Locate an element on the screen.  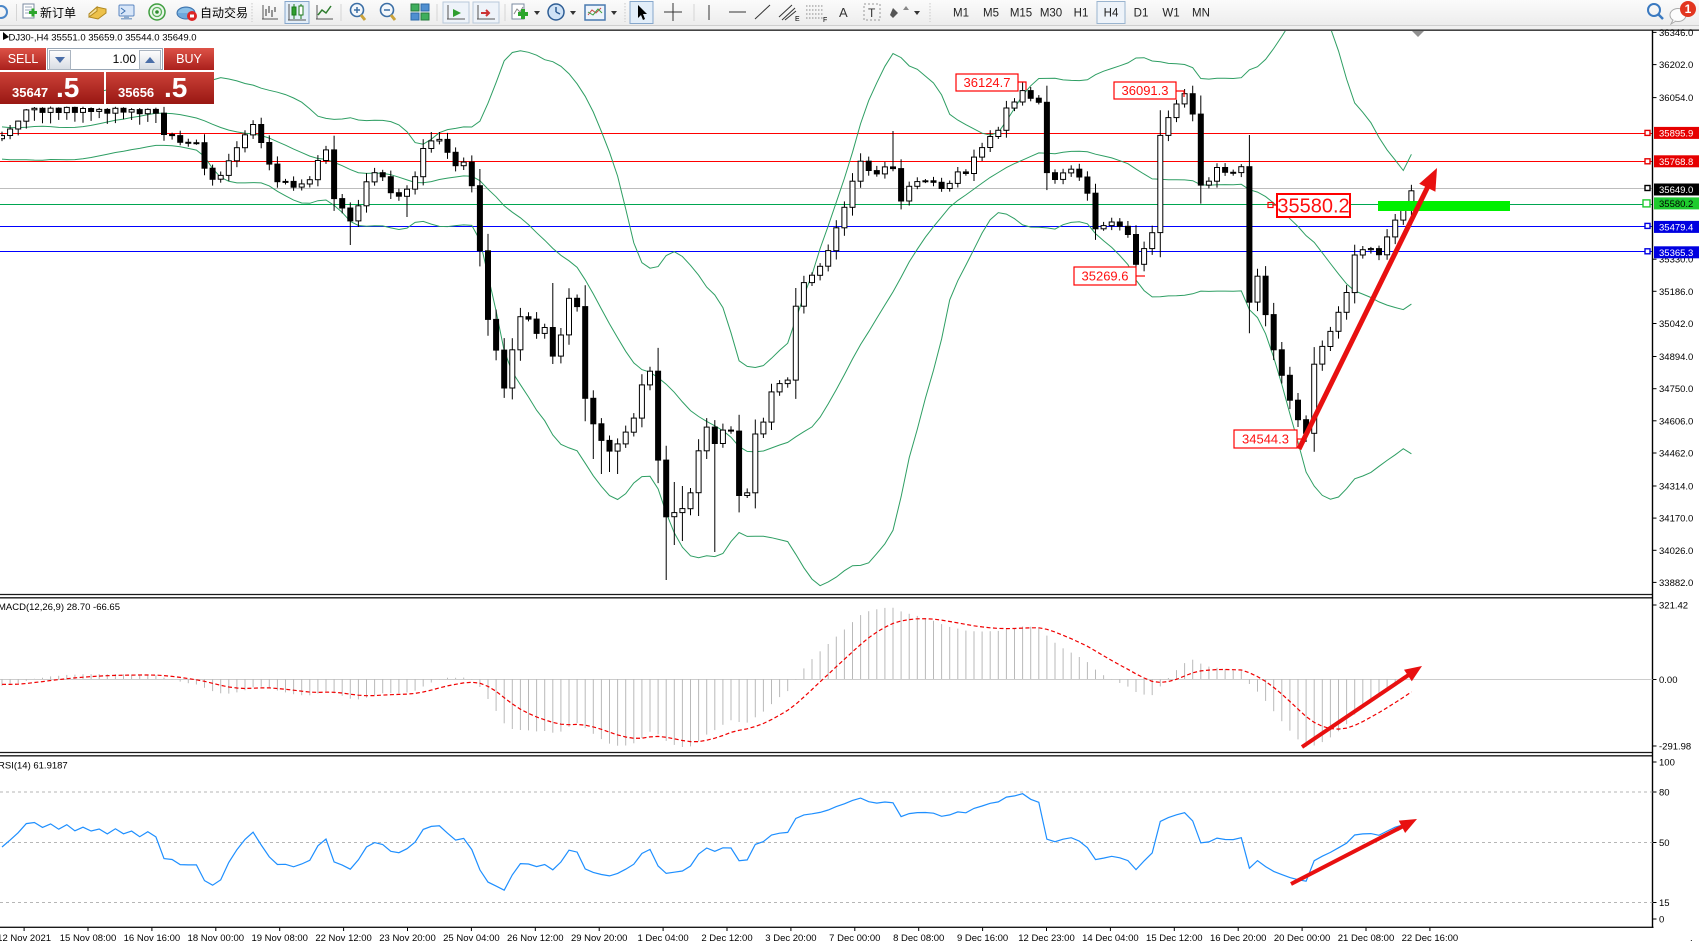
svg-text: 8 Dec 08:00 is located at coordinates (918, 938).